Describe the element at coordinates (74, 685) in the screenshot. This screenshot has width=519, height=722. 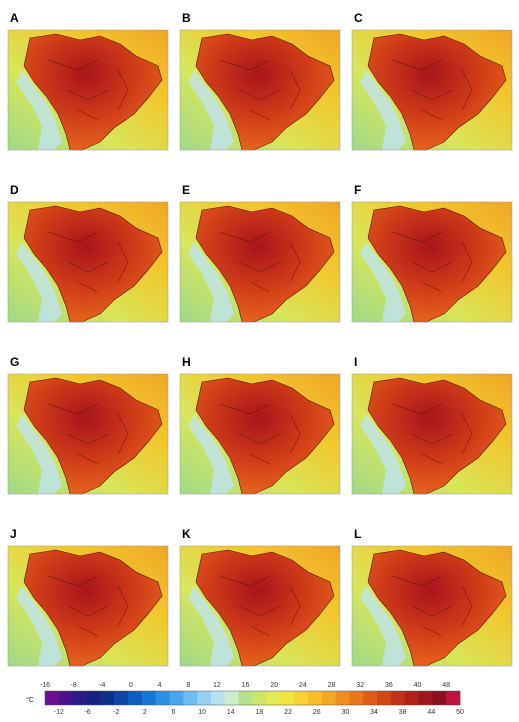
I see `colorbar-label: -8` at that location.